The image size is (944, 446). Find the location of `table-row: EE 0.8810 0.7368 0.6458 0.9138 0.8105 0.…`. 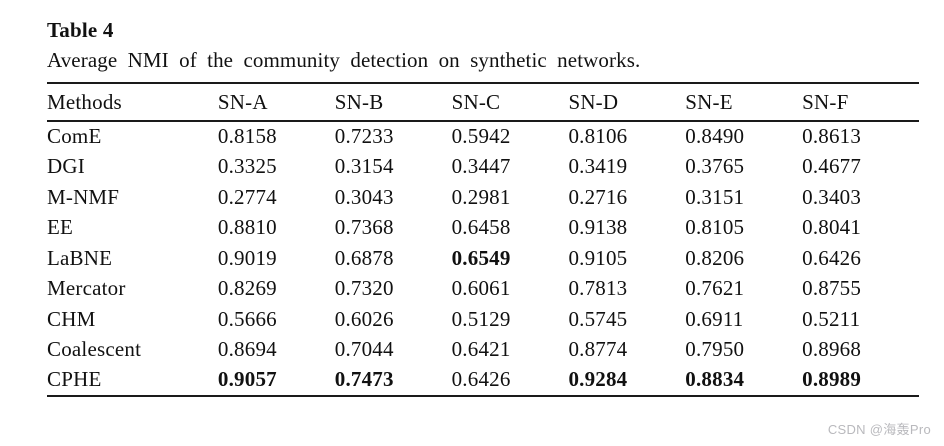

table-row: EE 0.8810 0.7368 0.6458 0.9138 0.8105 0.… is located at coordinates (483, 228).